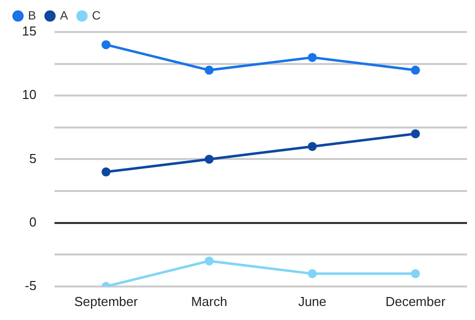  Describe the element at coordinates (29, 94) in the screenshot. I see `y-tick-label: 10` at that location.